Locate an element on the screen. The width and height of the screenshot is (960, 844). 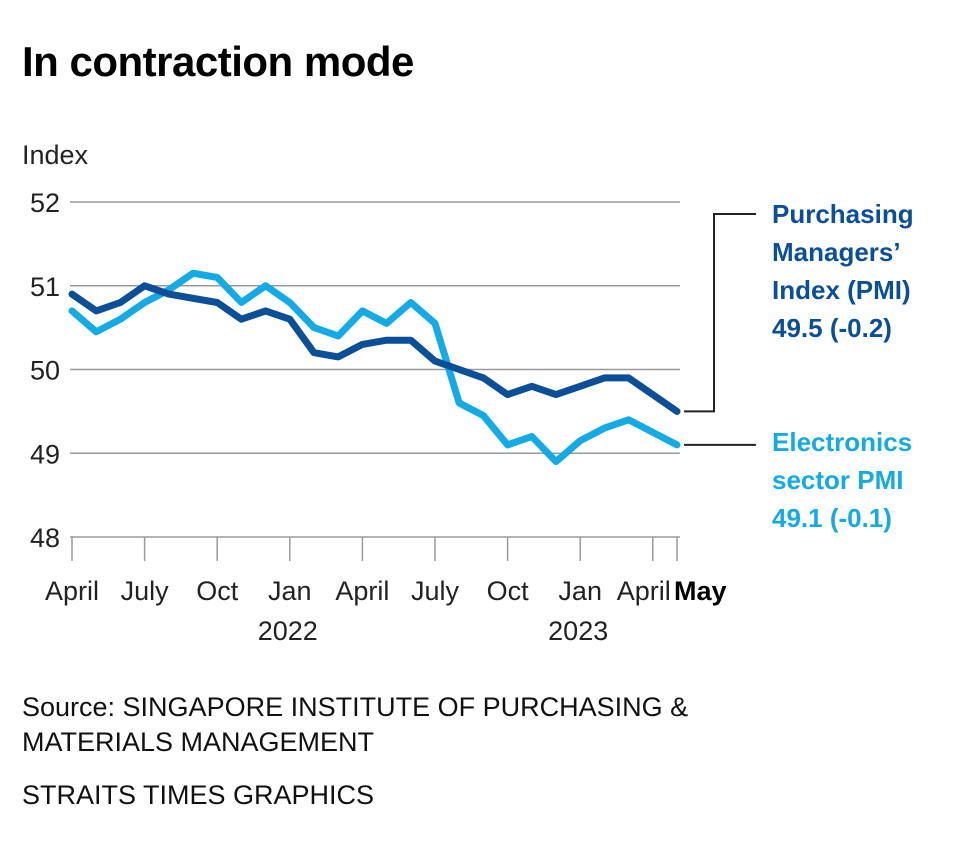
y-tick-label: 48 is located at coordinates (45, 538).